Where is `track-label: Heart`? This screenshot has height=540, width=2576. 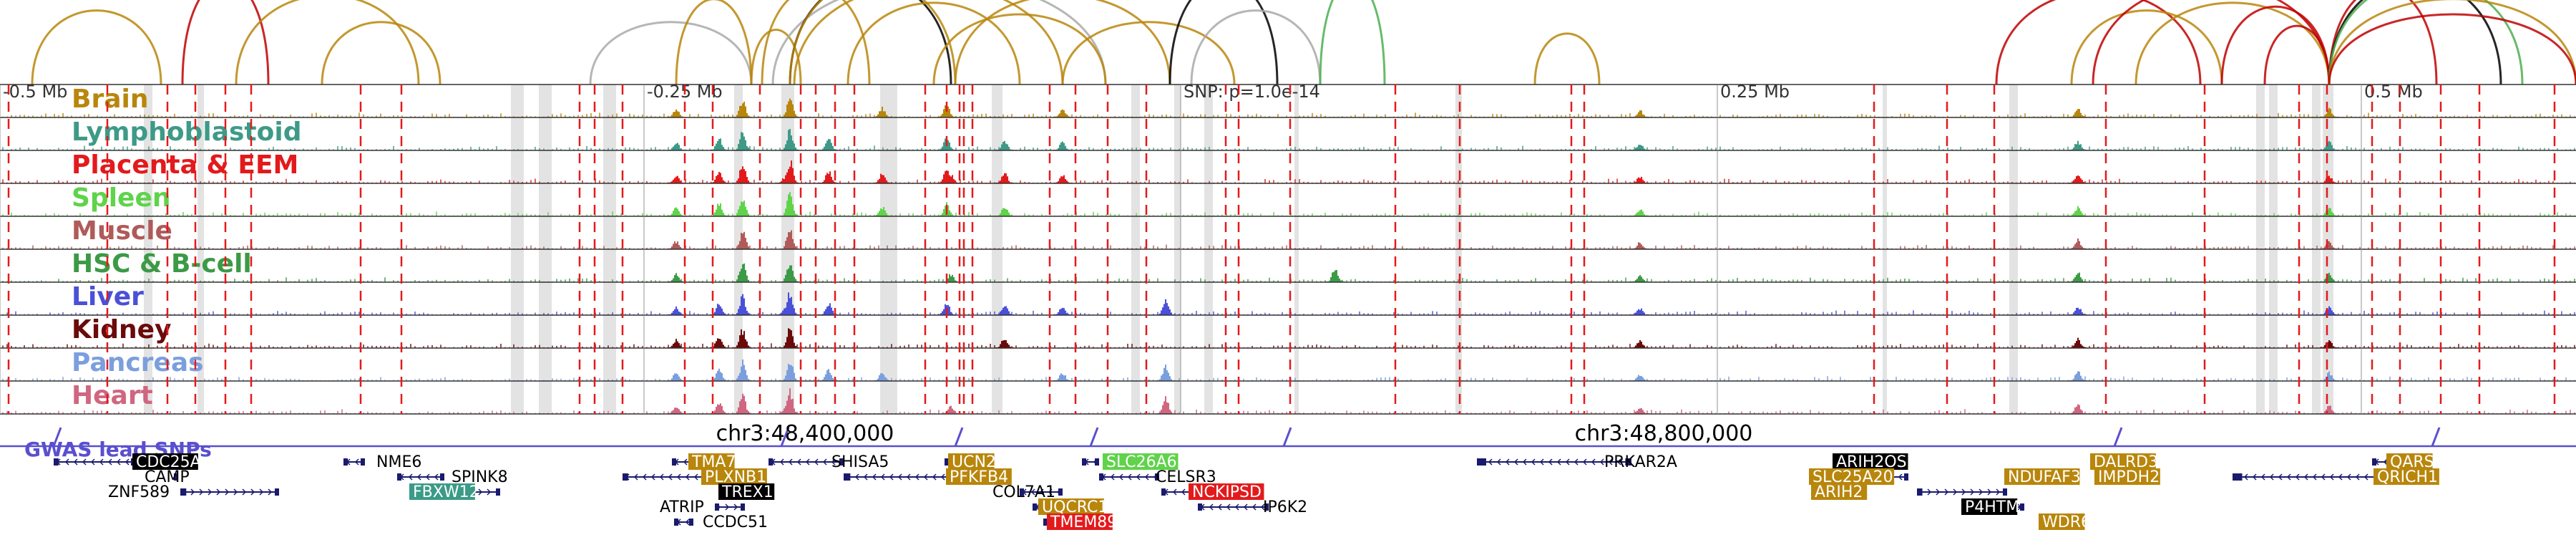 track-label: Heart is located at coordinates (112, 395).